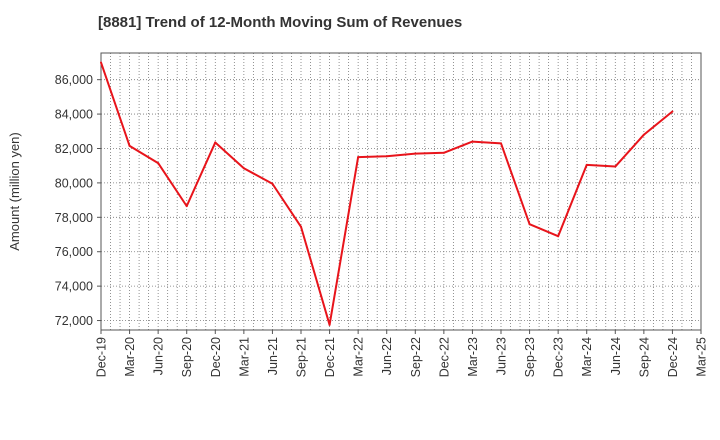 The width and height of the screenshot is (720, 440). Describe the element at coordinates (130, 357) in the screenshot. I see `x-tick-label: Mar-20` at that location.